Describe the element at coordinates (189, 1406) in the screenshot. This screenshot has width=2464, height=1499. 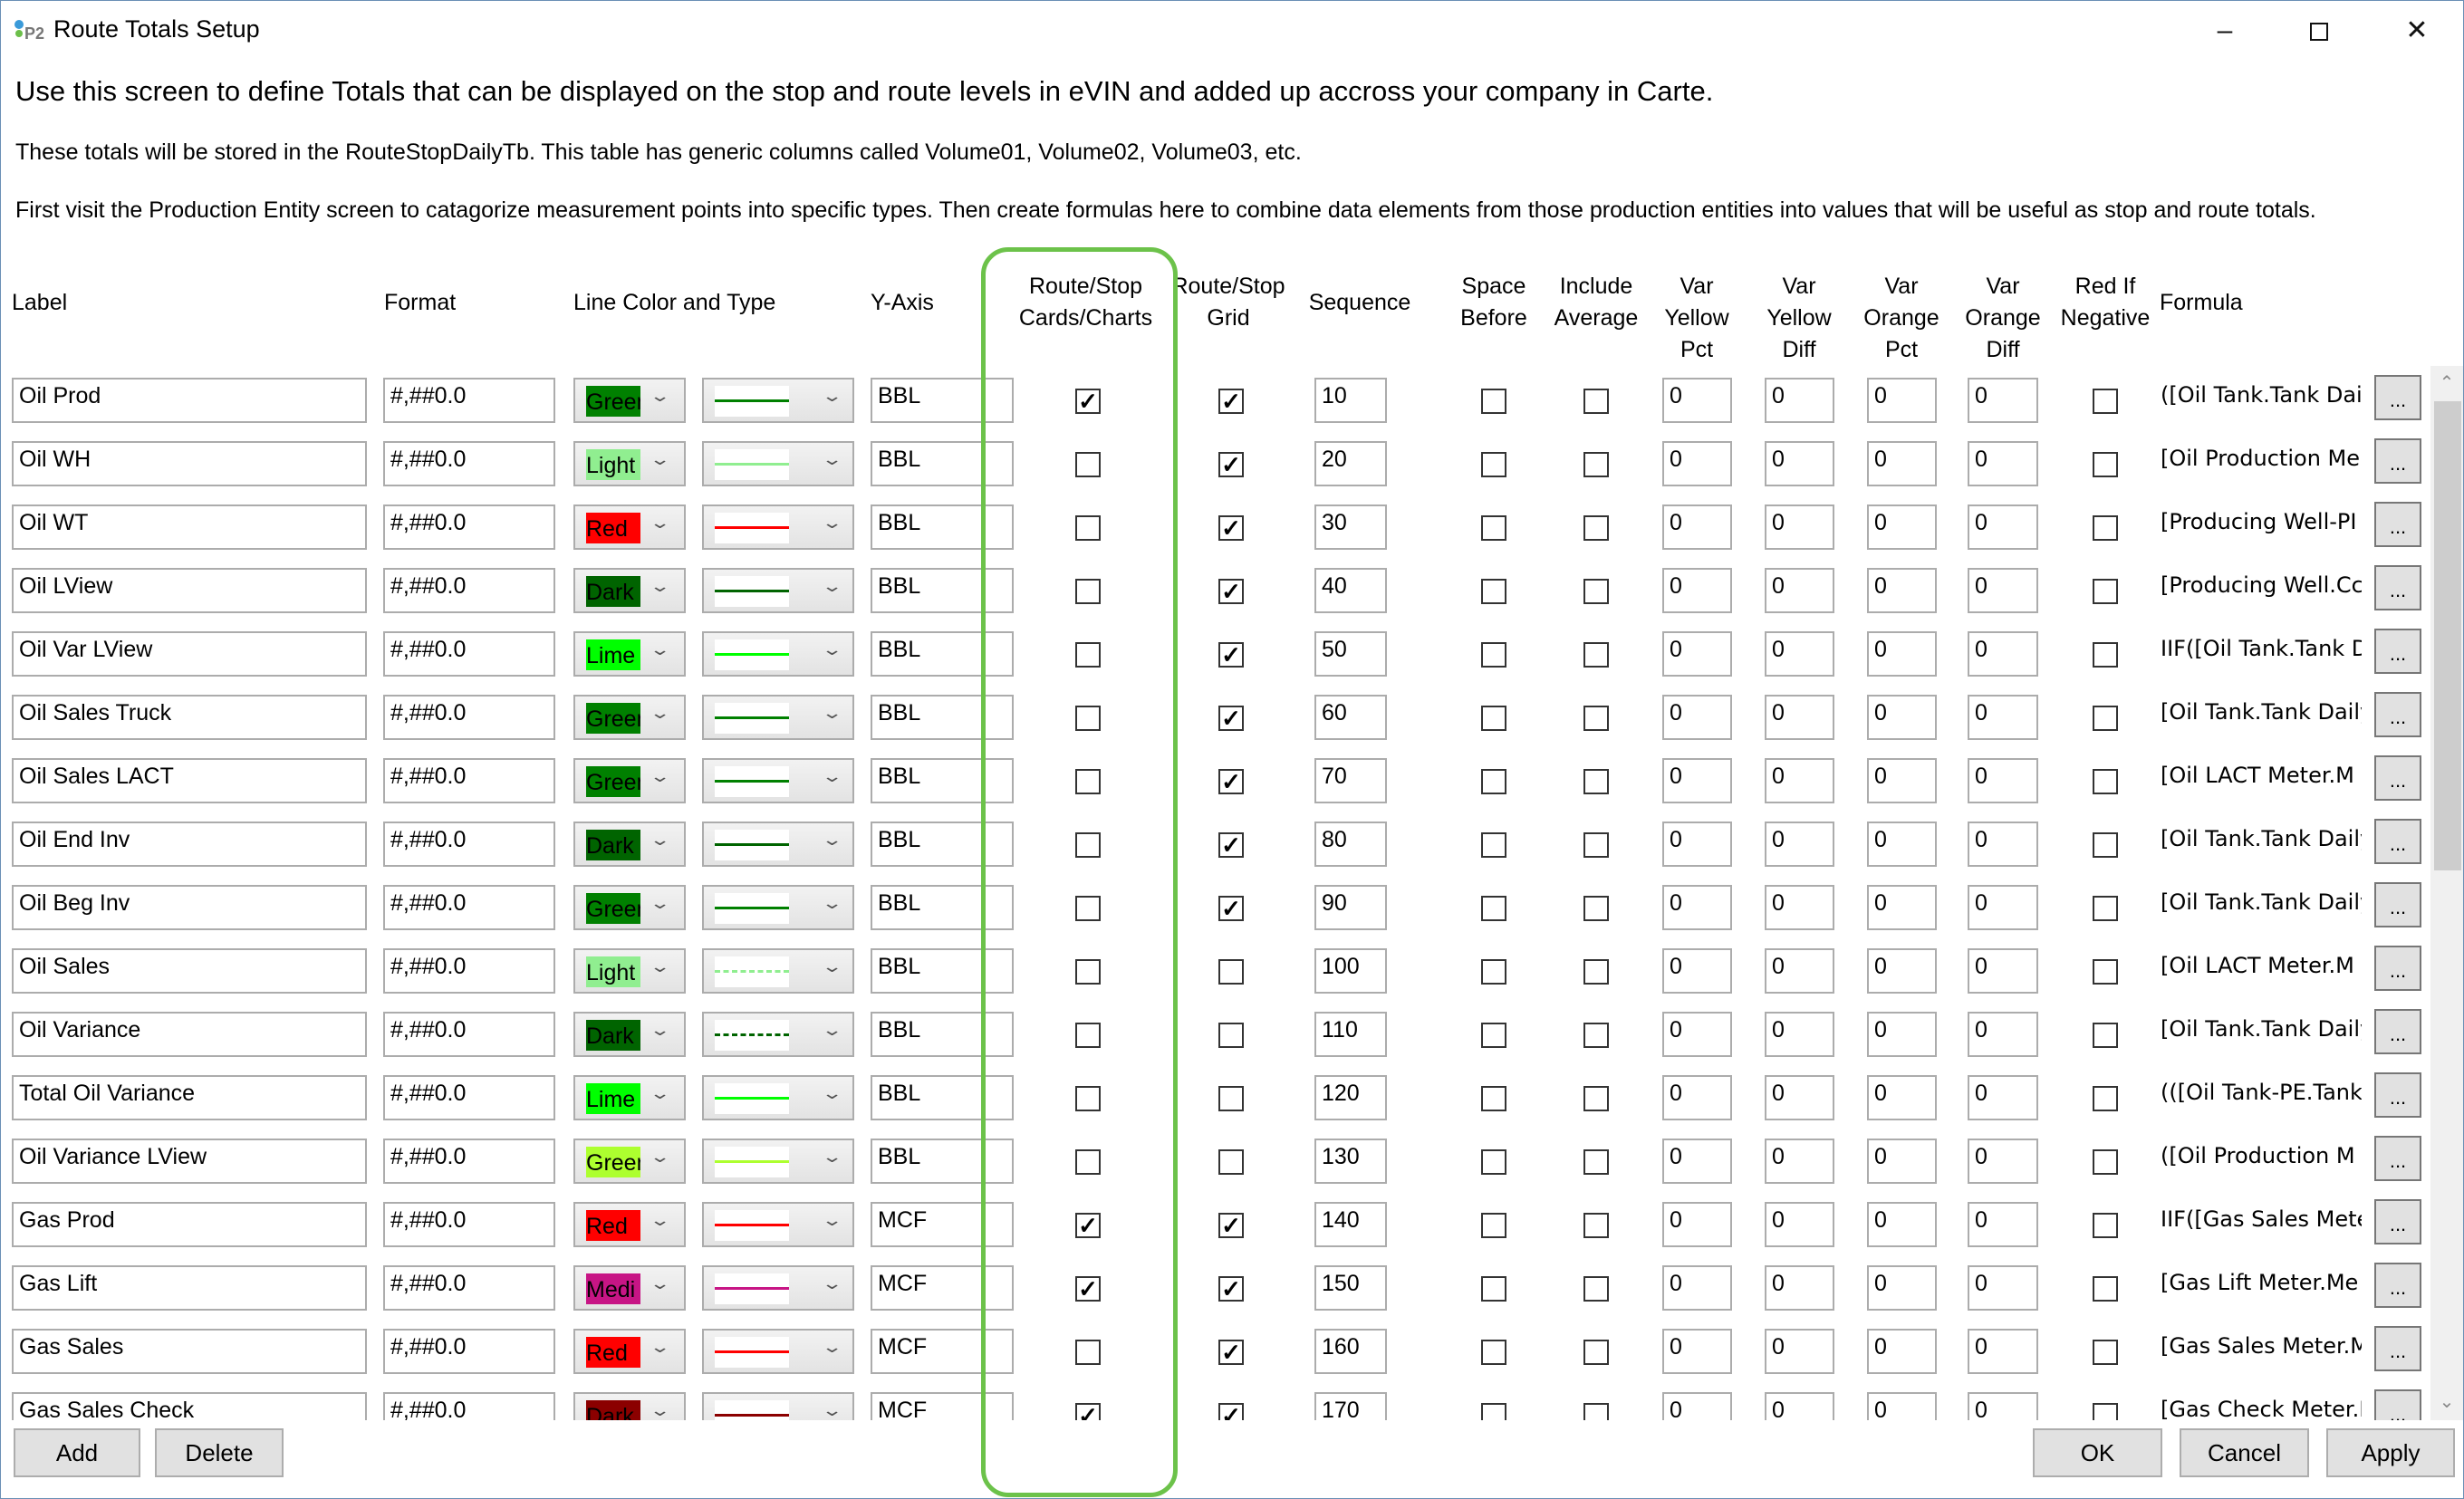
I see `label-input: Gas Sales Check` at that location.